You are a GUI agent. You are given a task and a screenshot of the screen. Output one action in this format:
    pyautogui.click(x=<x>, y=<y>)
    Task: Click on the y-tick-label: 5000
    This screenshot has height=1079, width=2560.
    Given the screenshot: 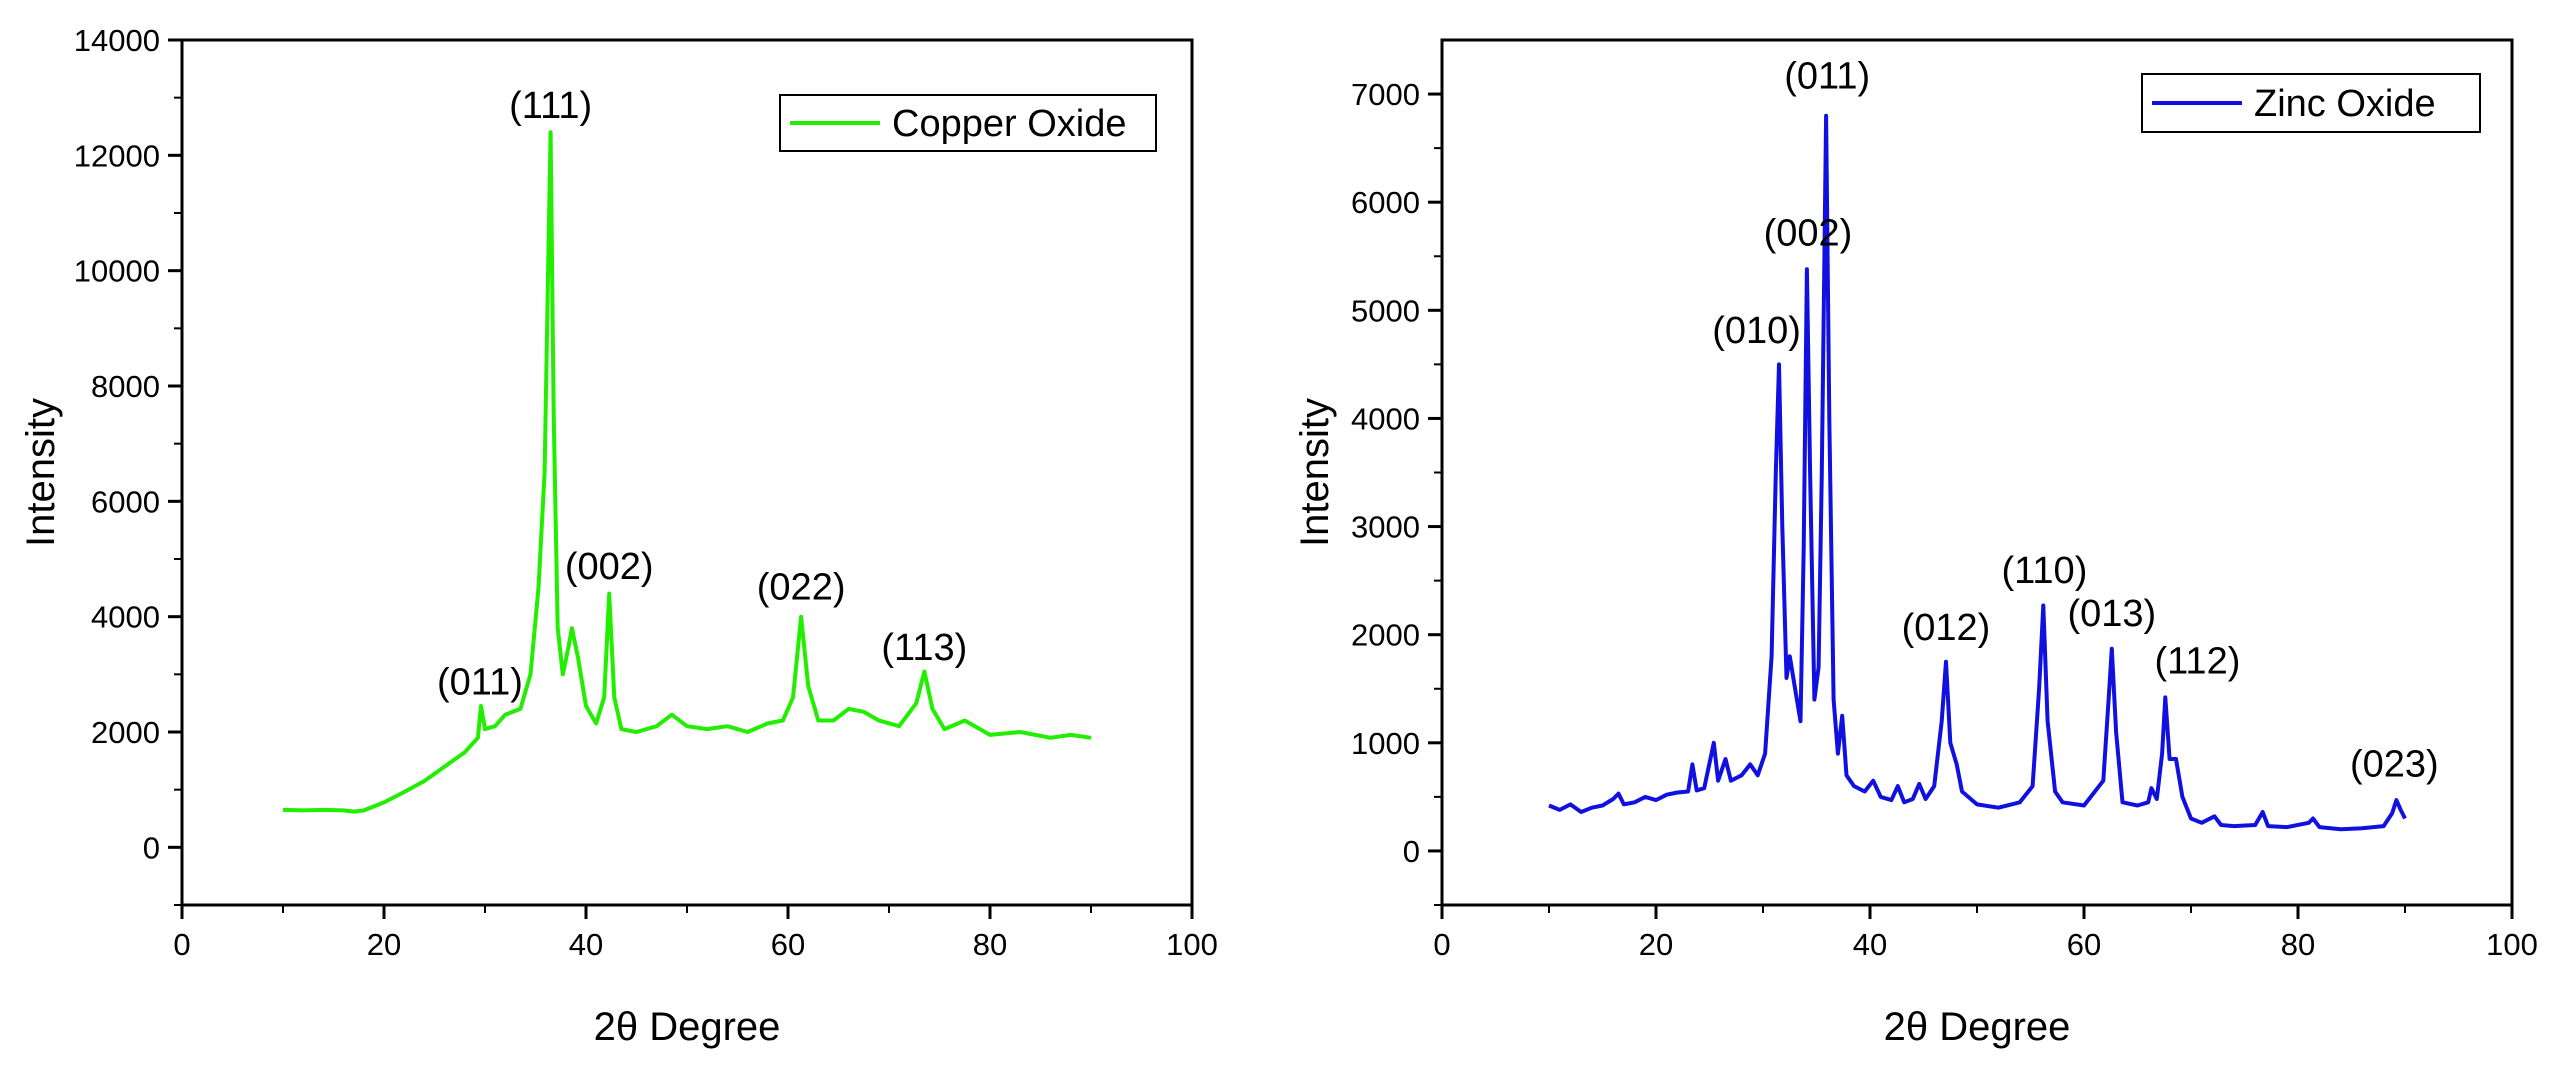 What is the action you would take?
    pyautogui.click(x=1385, y=310)
    